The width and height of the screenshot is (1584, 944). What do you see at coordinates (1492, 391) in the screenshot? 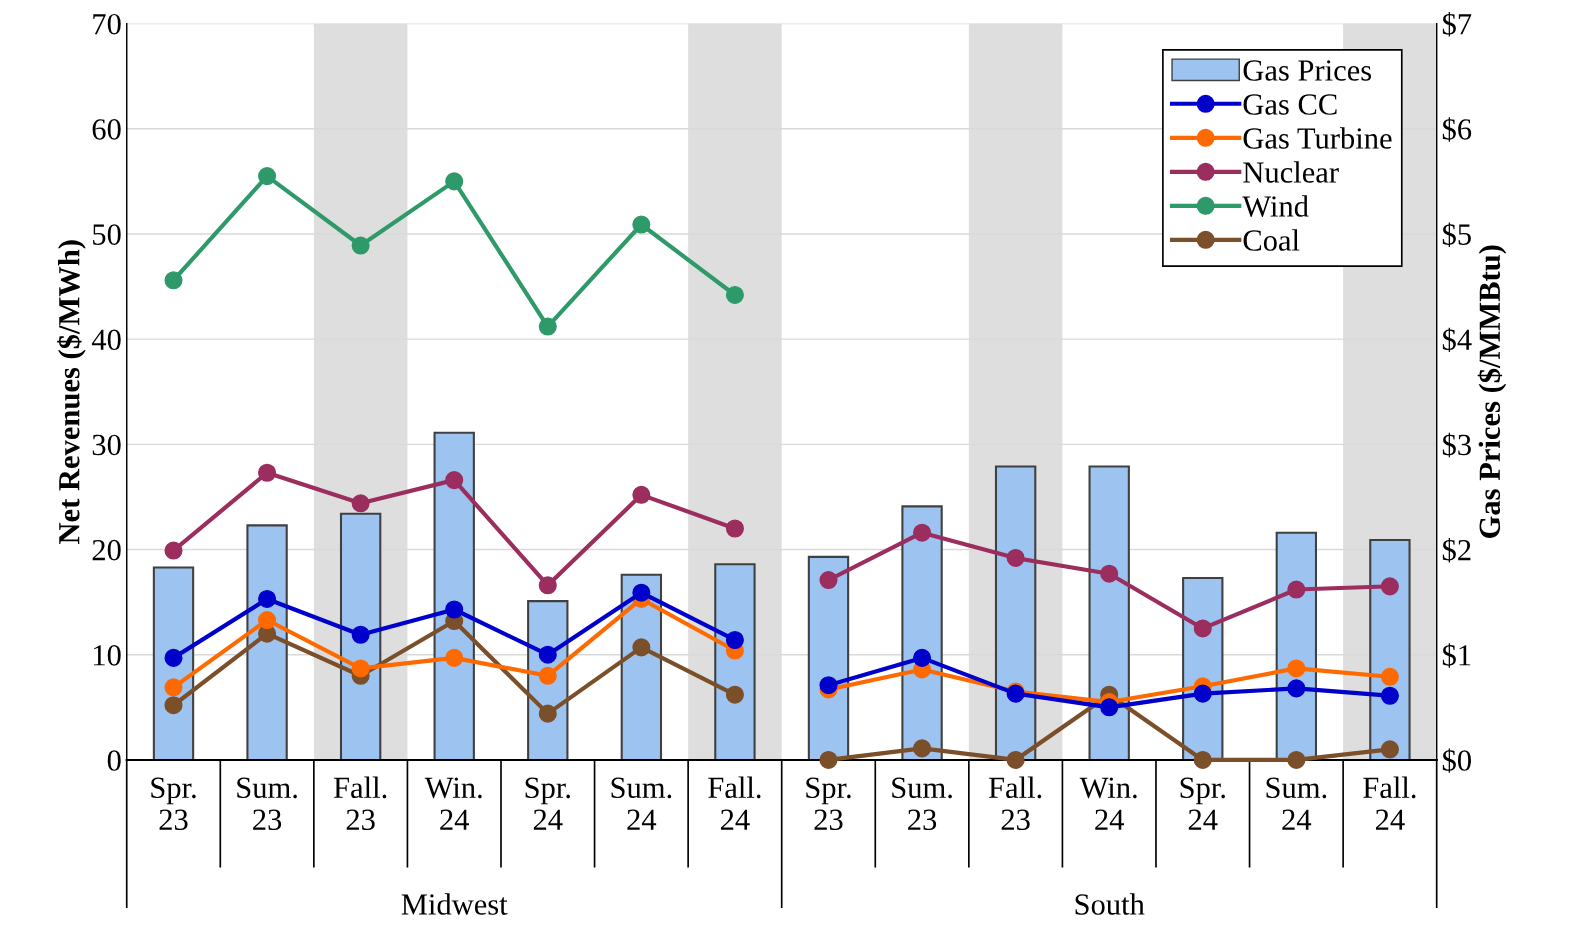
I see `y2-axis-title: Gas Prices ($/MMBtu)` at bounding box center [1492, 391].